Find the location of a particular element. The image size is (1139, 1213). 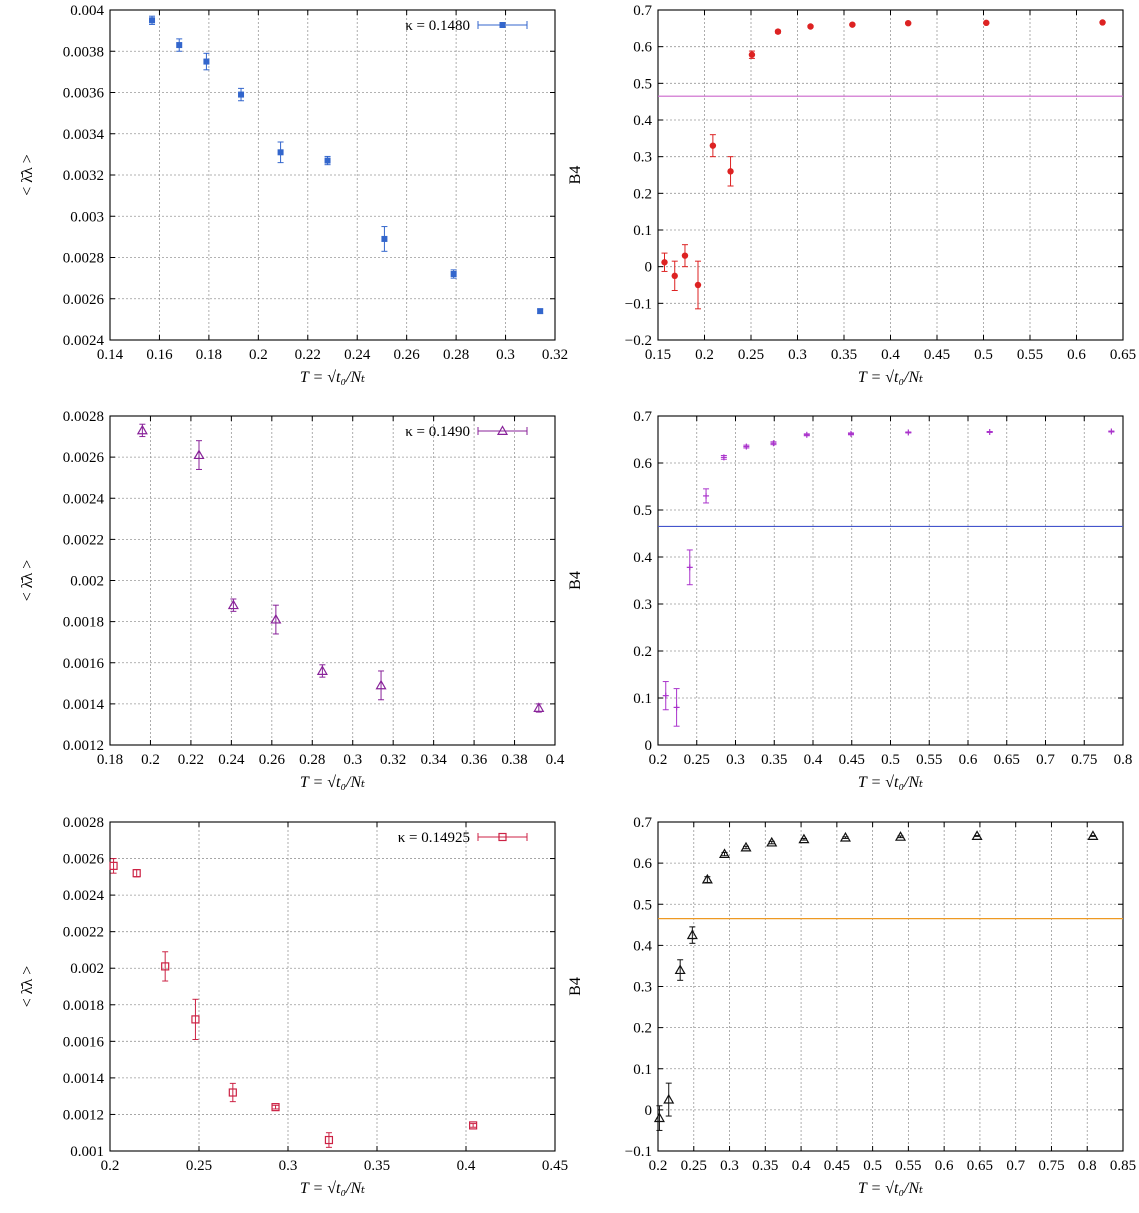

x-tick-label: 0.26 is located at coordinates (407, 355).